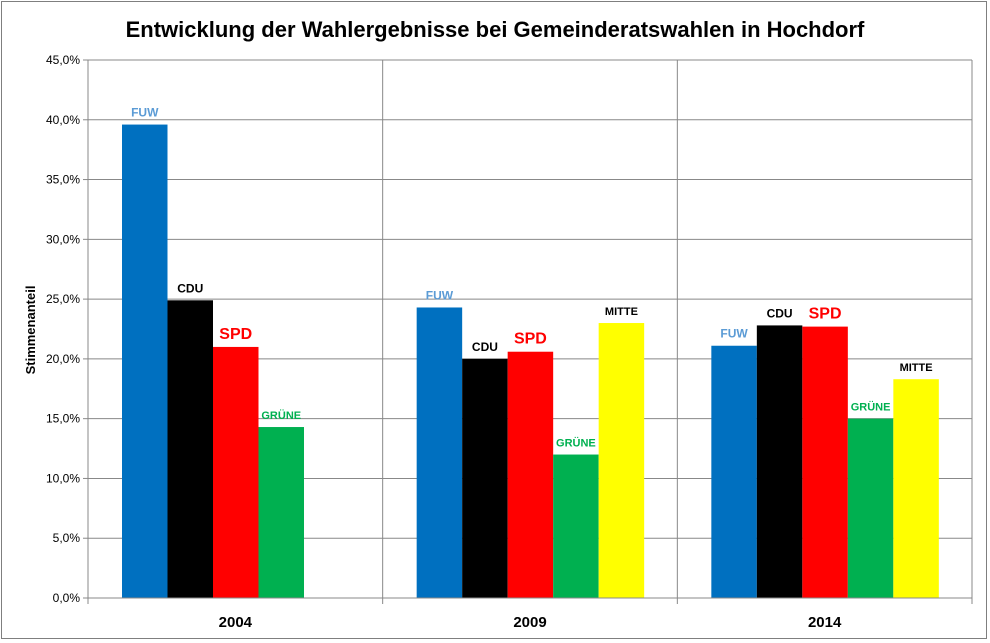  Describe the element at coordinates (30, 330) in the screenshot. I see `y-axis-label: Stimmenanteil` at that location.